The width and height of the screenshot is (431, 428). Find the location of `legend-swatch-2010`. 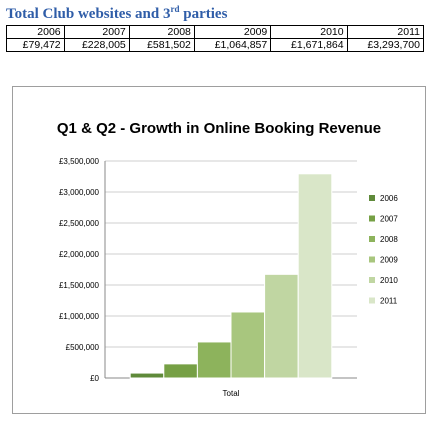

legend-swatch-2010 is located at coordinates (372, 280).